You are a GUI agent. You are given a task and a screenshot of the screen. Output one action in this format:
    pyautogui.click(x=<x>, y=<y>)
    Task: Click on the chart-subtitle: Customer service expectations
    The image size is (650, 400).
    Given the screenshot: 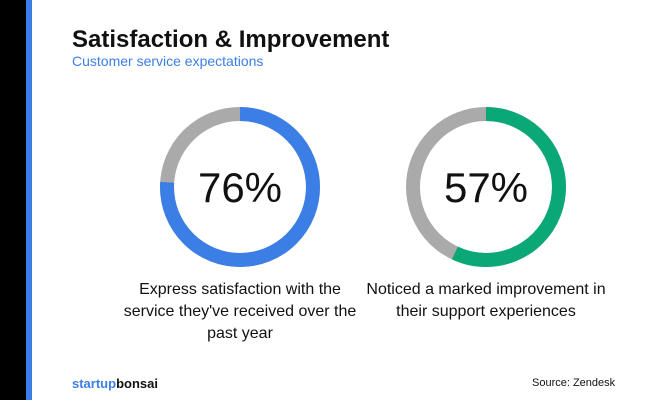 What is the action you would take?
    pyautogui.click(x=168, y=61)
    